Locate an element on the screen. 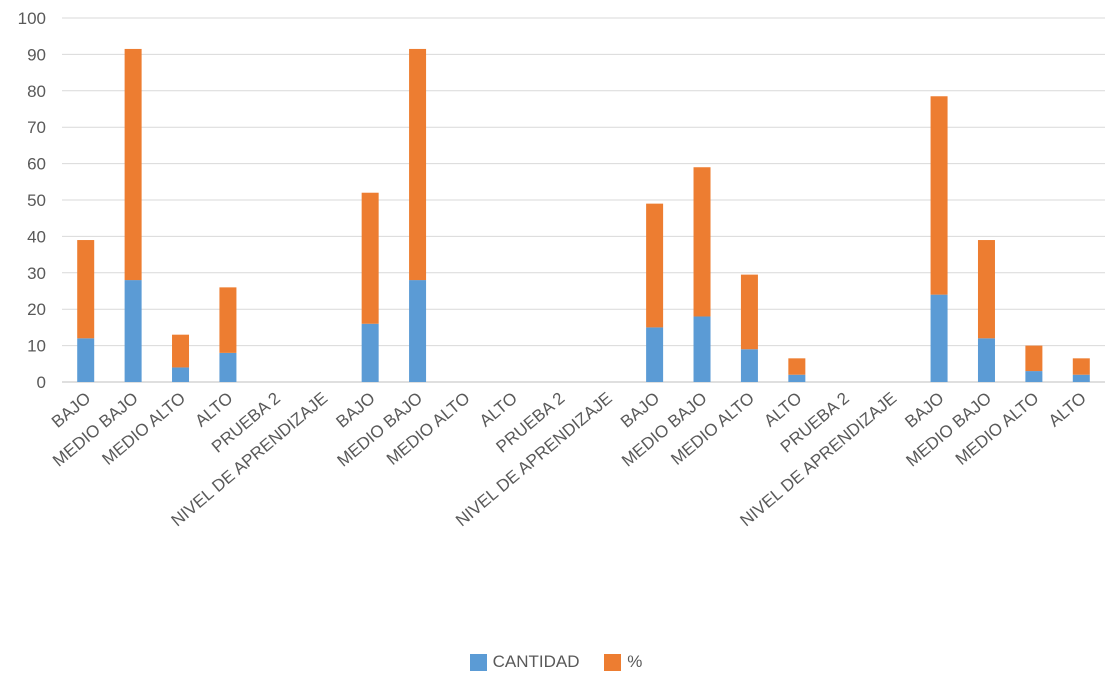  y-tick-label: 30 is located at coordinates (36, 273).